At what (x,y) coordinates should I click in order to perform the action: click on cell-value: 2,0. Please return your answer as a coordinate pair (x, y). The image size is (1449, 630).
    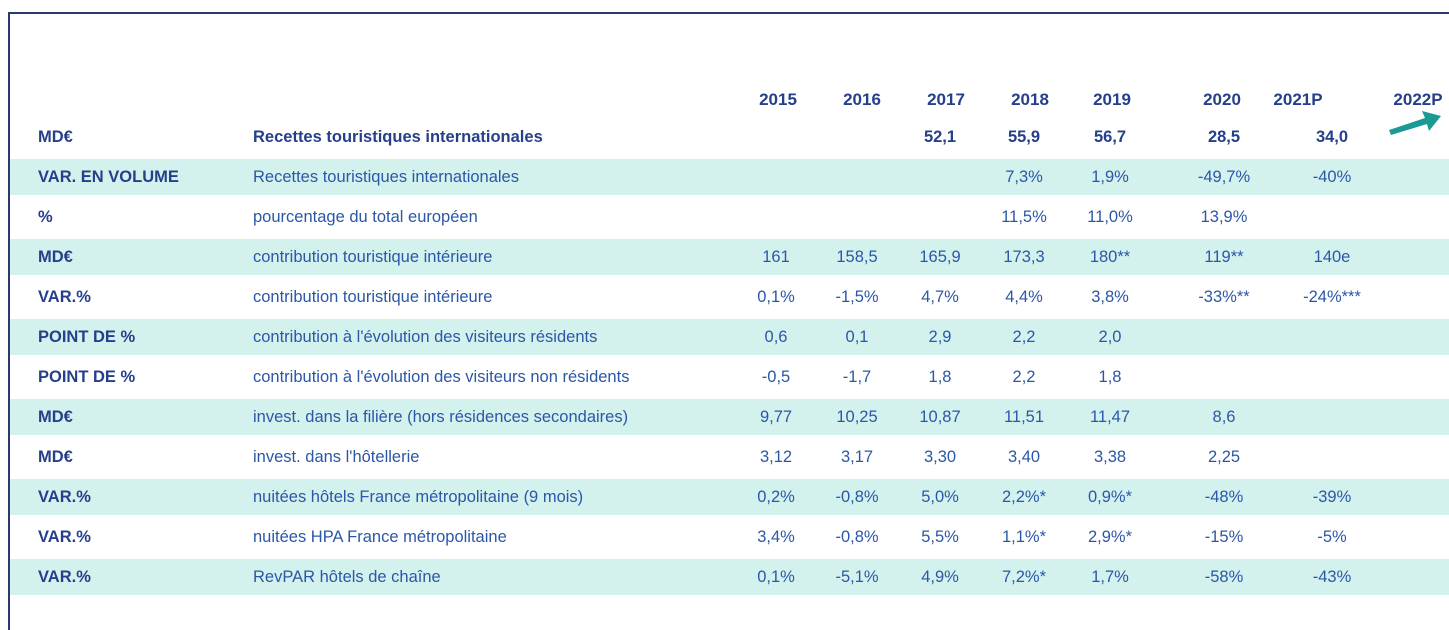
    Looking at the image, I should click on (1110, 337).